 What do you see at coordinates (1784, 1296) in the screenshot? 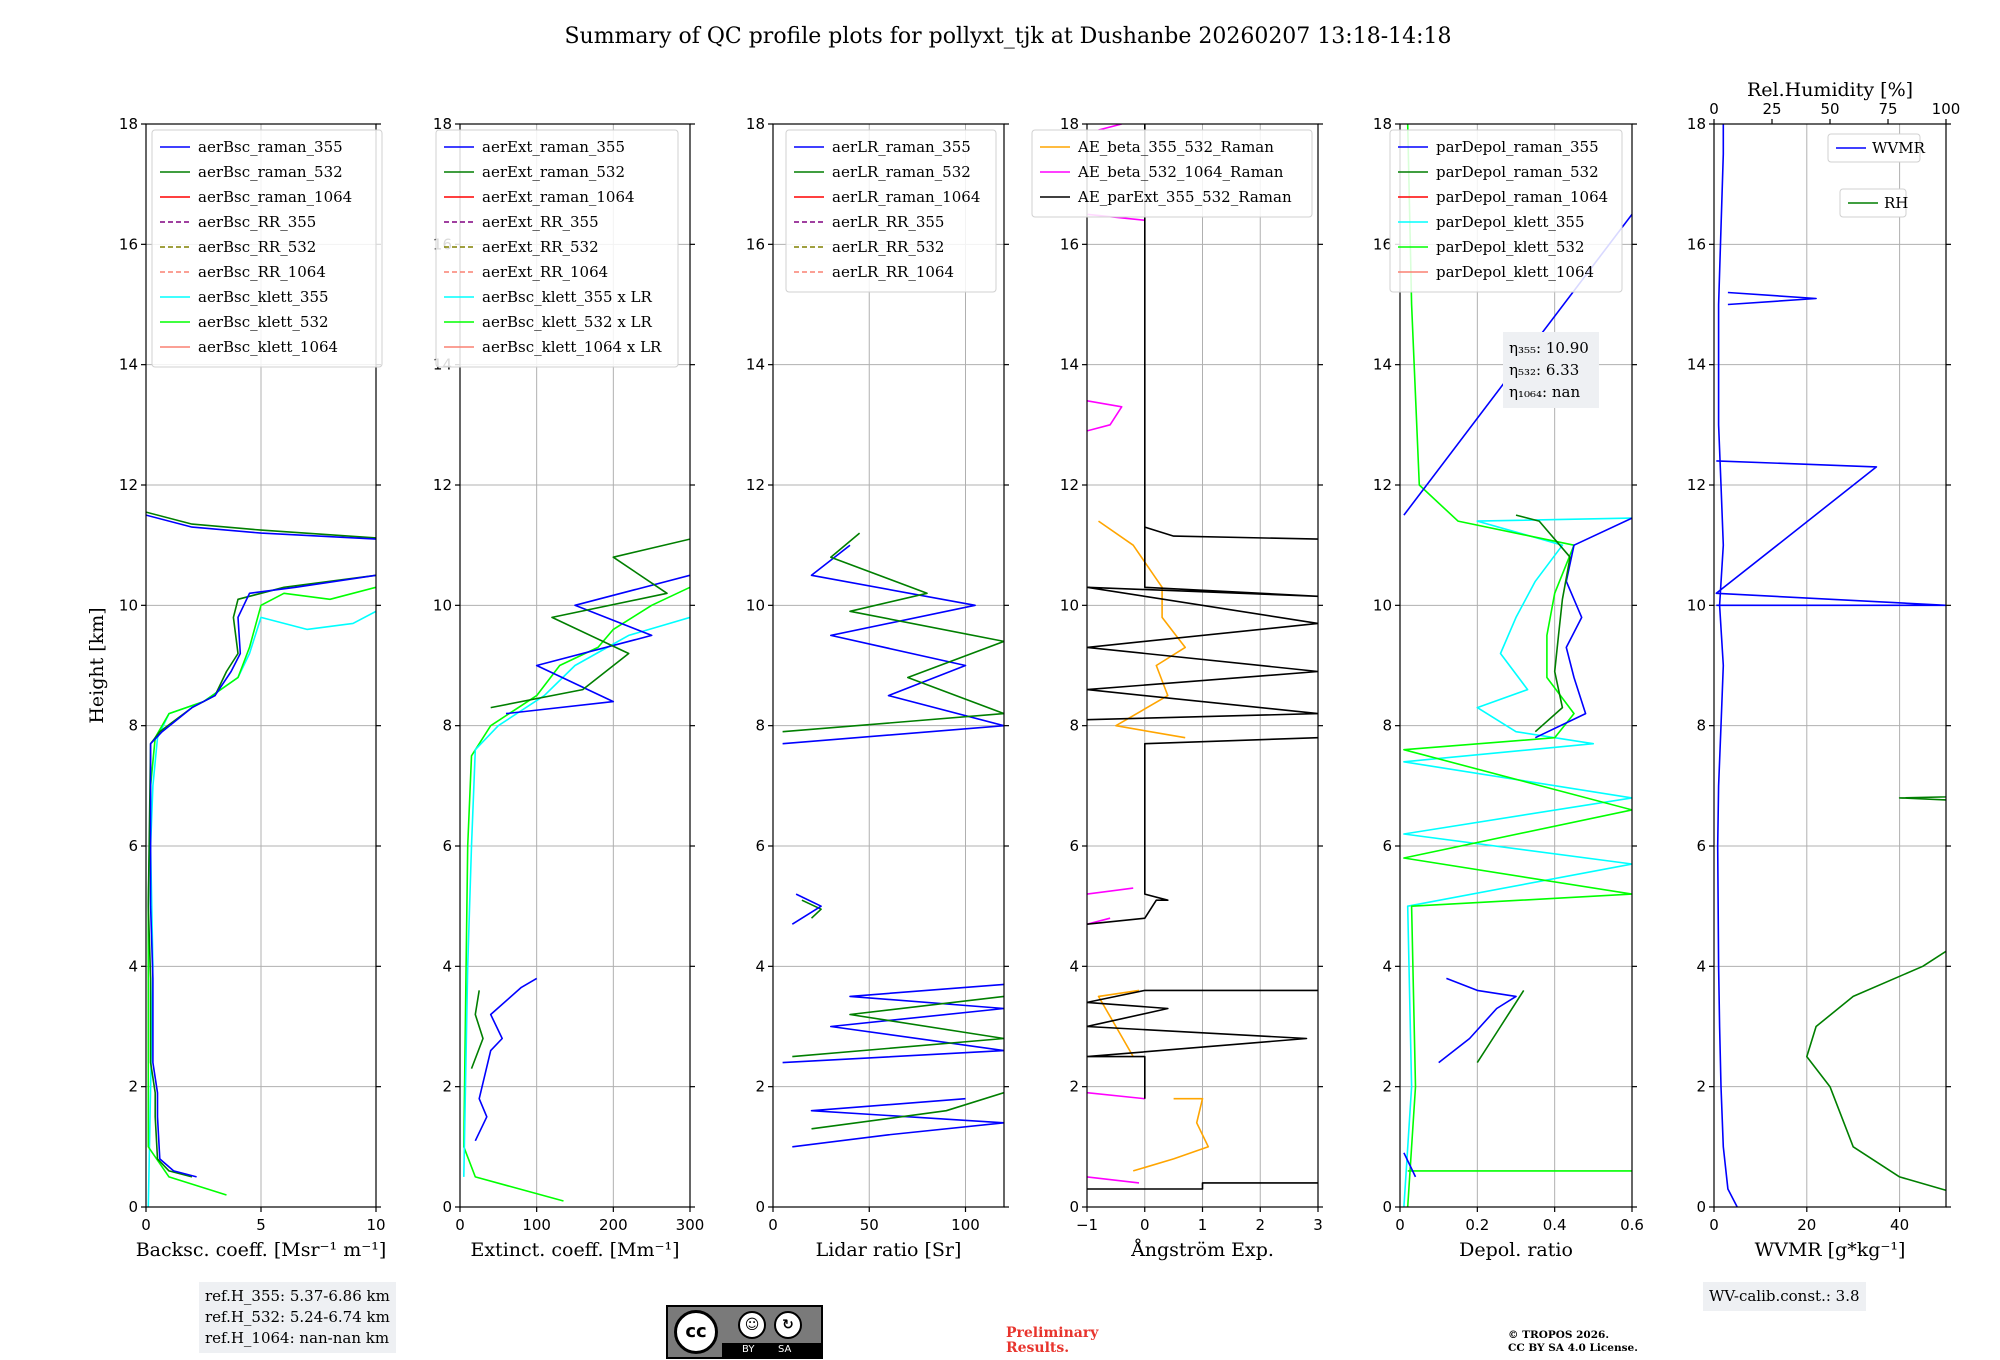
I see `wv-calibration-constant: WV-calib.const.: 3.8` at bounding box center [1784, 1296].